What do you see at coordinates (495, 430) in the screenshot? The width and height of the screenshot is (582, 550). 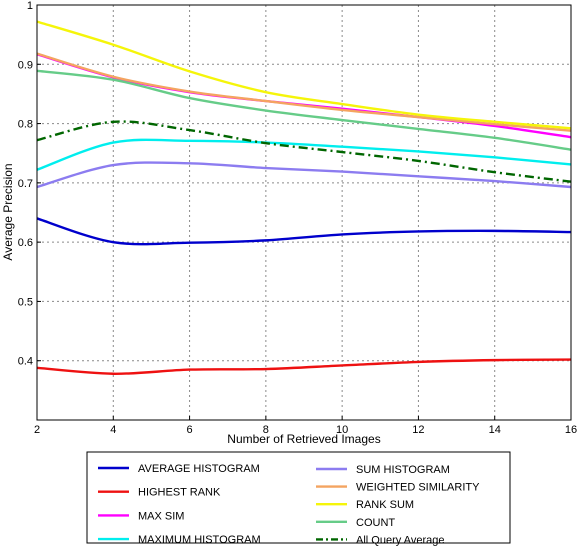 I see `x-tick-label: 14` at bounding box center [495, 430].